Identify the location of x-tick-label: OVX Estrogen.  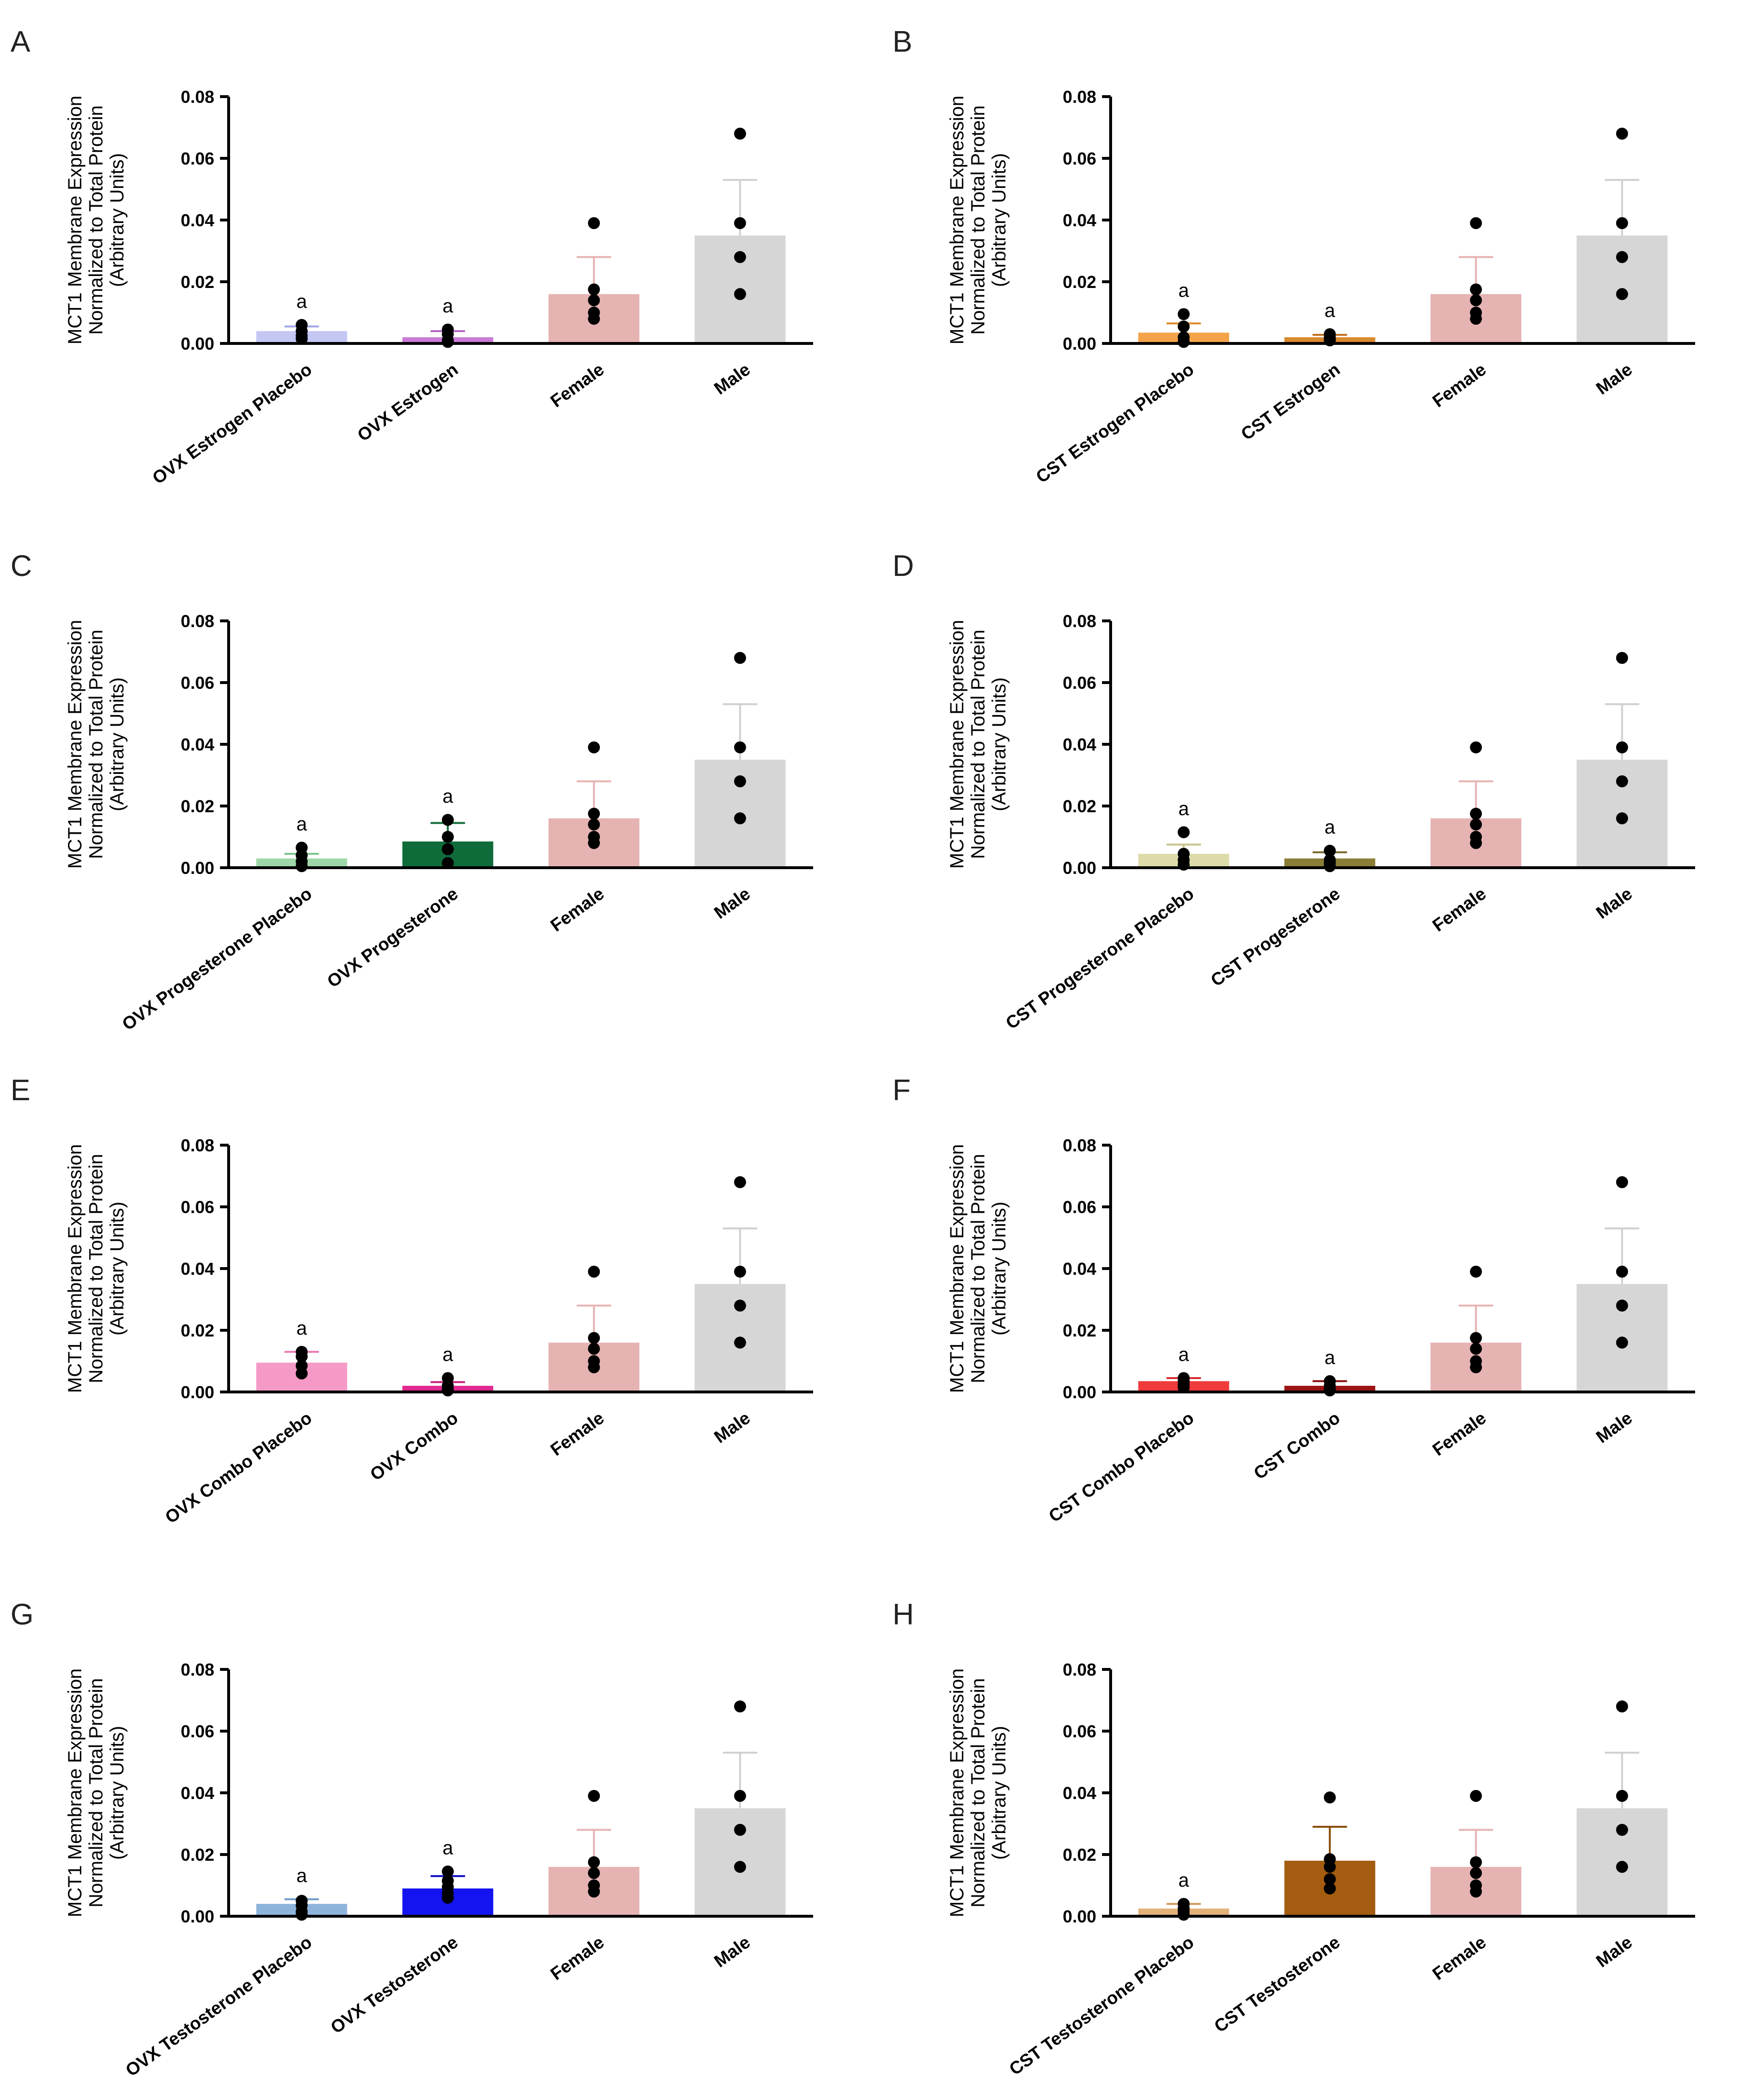
(408, 402).